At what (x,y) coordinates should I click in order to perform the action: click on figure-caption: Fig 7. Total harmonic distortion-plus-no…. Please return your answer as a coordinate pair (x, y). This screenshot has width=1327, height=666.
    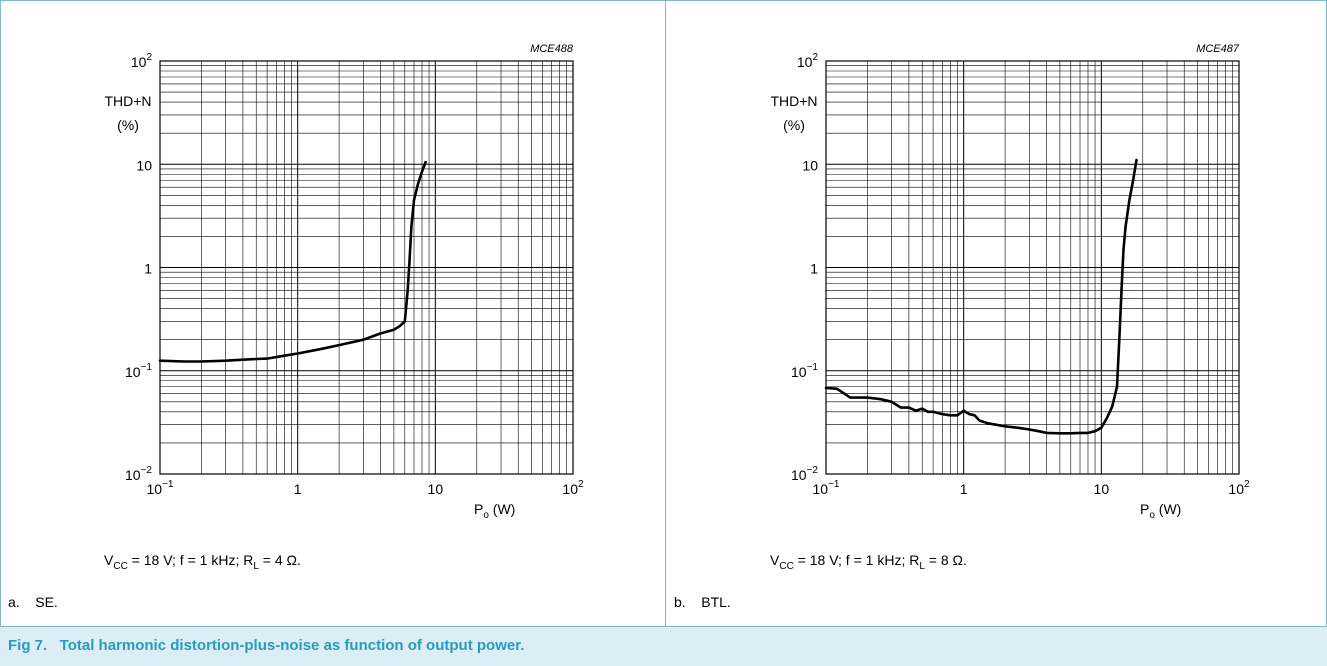
    Looking at the image, I should click on (266, 645).